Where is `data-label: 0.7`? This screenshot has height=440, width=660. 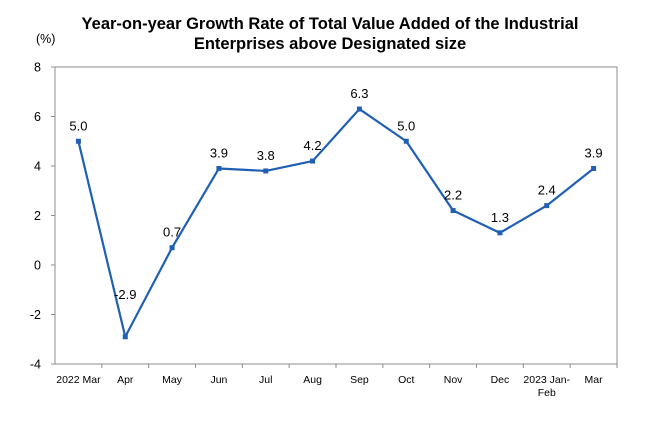 data-label: 0.7 is located at coordinates (172, 232).